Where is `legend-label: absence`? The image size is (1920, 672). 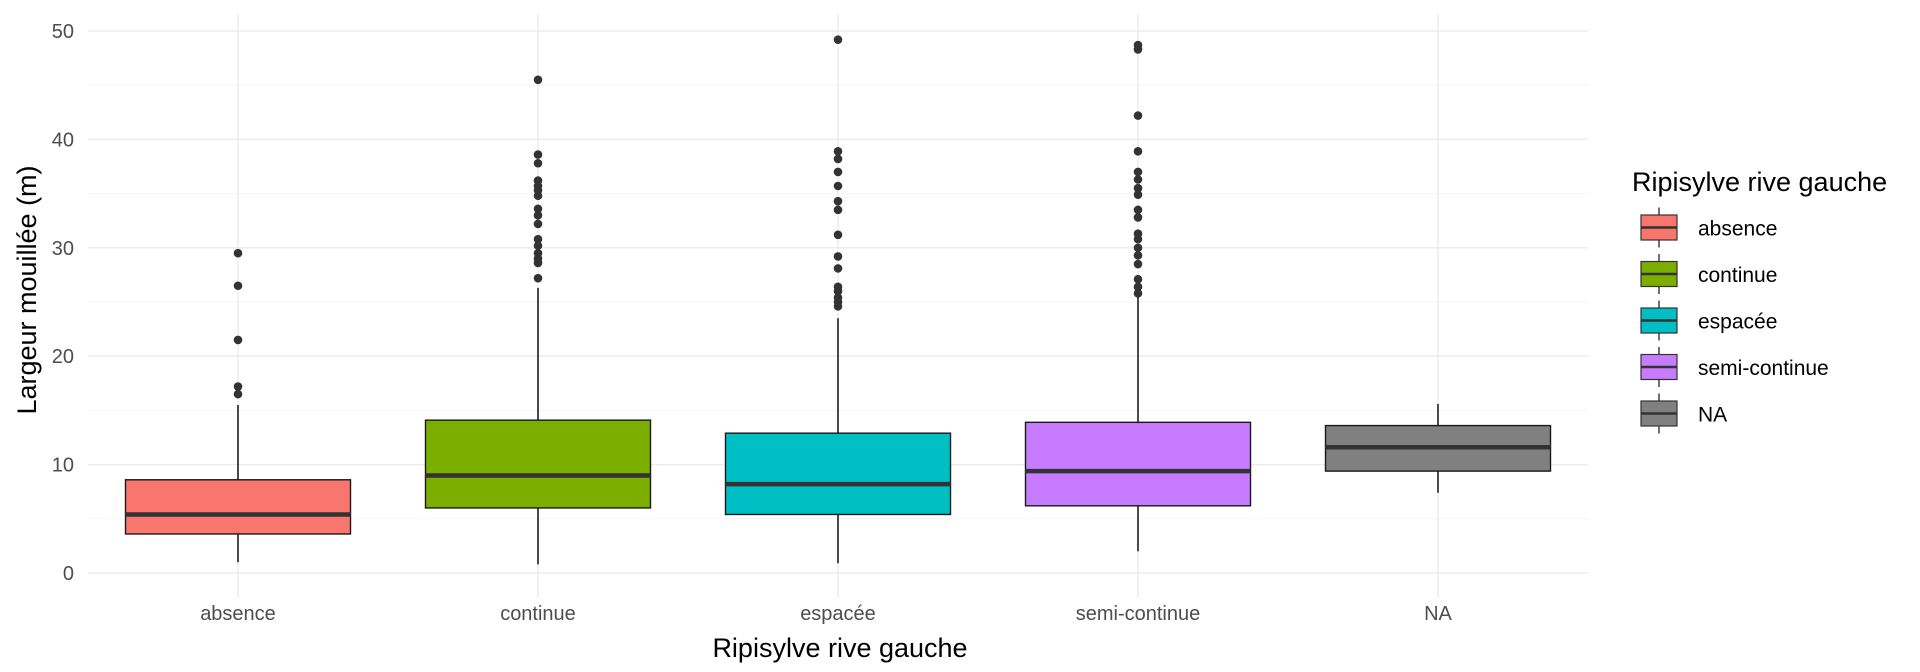
legend-label: absence is located at coordinates (1737, 229).